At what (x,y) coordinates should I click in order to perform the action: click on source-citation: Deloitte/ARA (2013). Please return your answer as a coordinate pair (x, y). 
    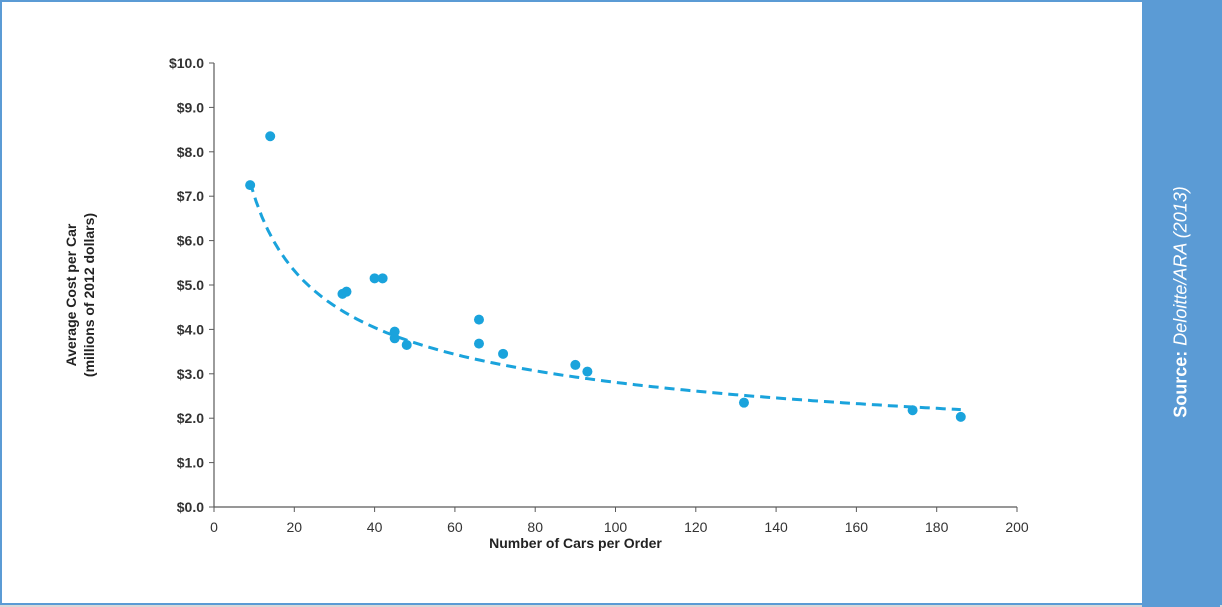
    Looking at the image, I should click on (1180, 266).